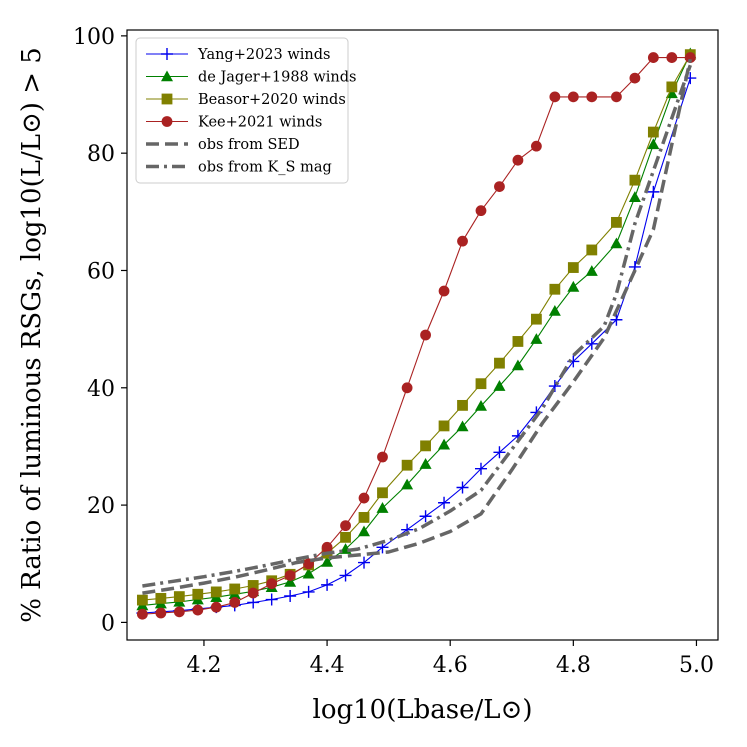  I want to click on x-tick-label: 4.6, so click(450, 665).